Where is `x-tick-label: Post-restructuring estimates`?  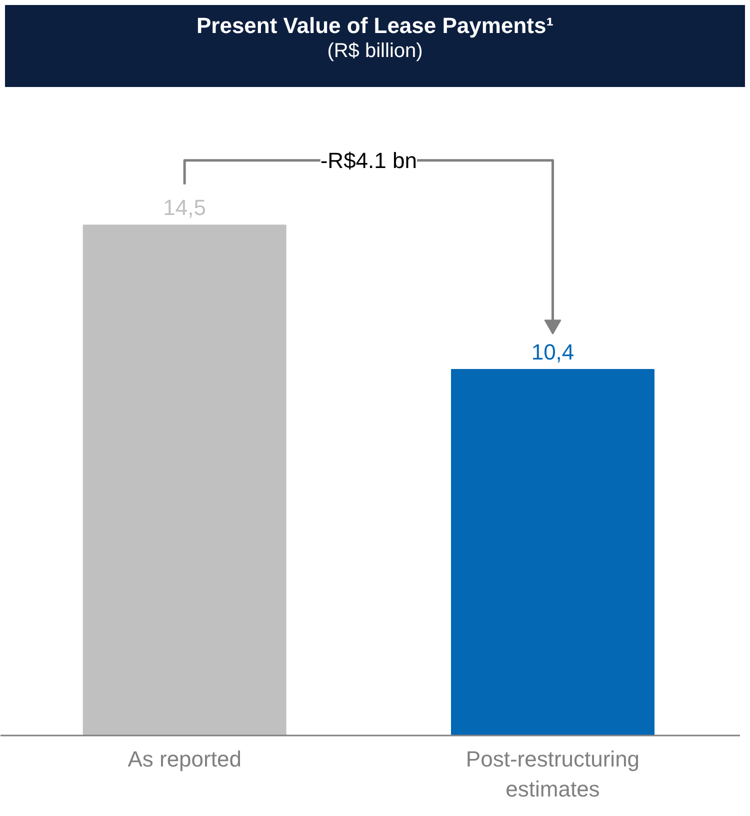 x-tick-label: Post-restructuring estimates is located at coordinates (553, 774).